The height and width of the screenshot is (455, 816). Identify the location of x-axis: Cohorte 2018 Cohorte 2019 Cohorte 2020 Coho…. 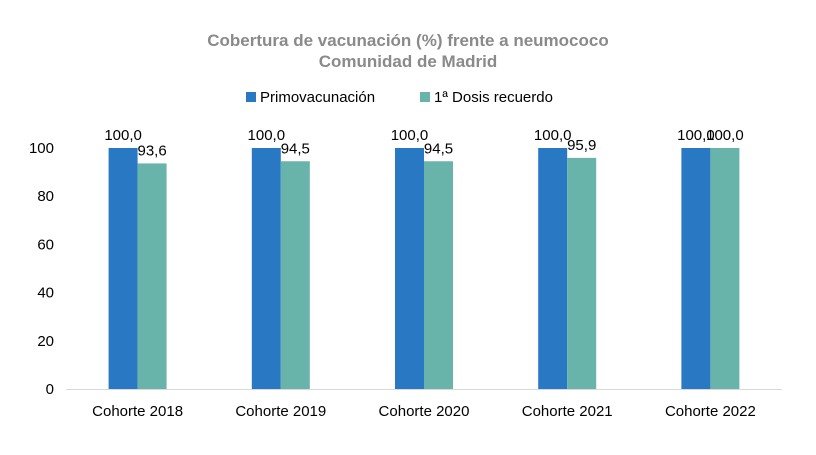
(424, 411).